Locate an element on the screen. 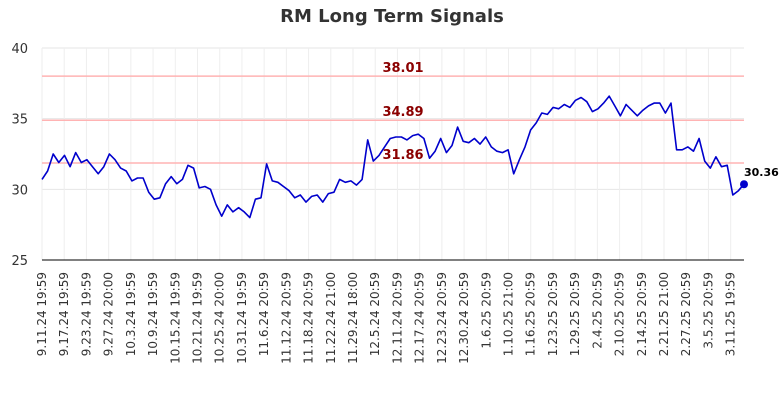  x-tick-label: 9.23.24 19:59 is located at coordinates (86, 314).